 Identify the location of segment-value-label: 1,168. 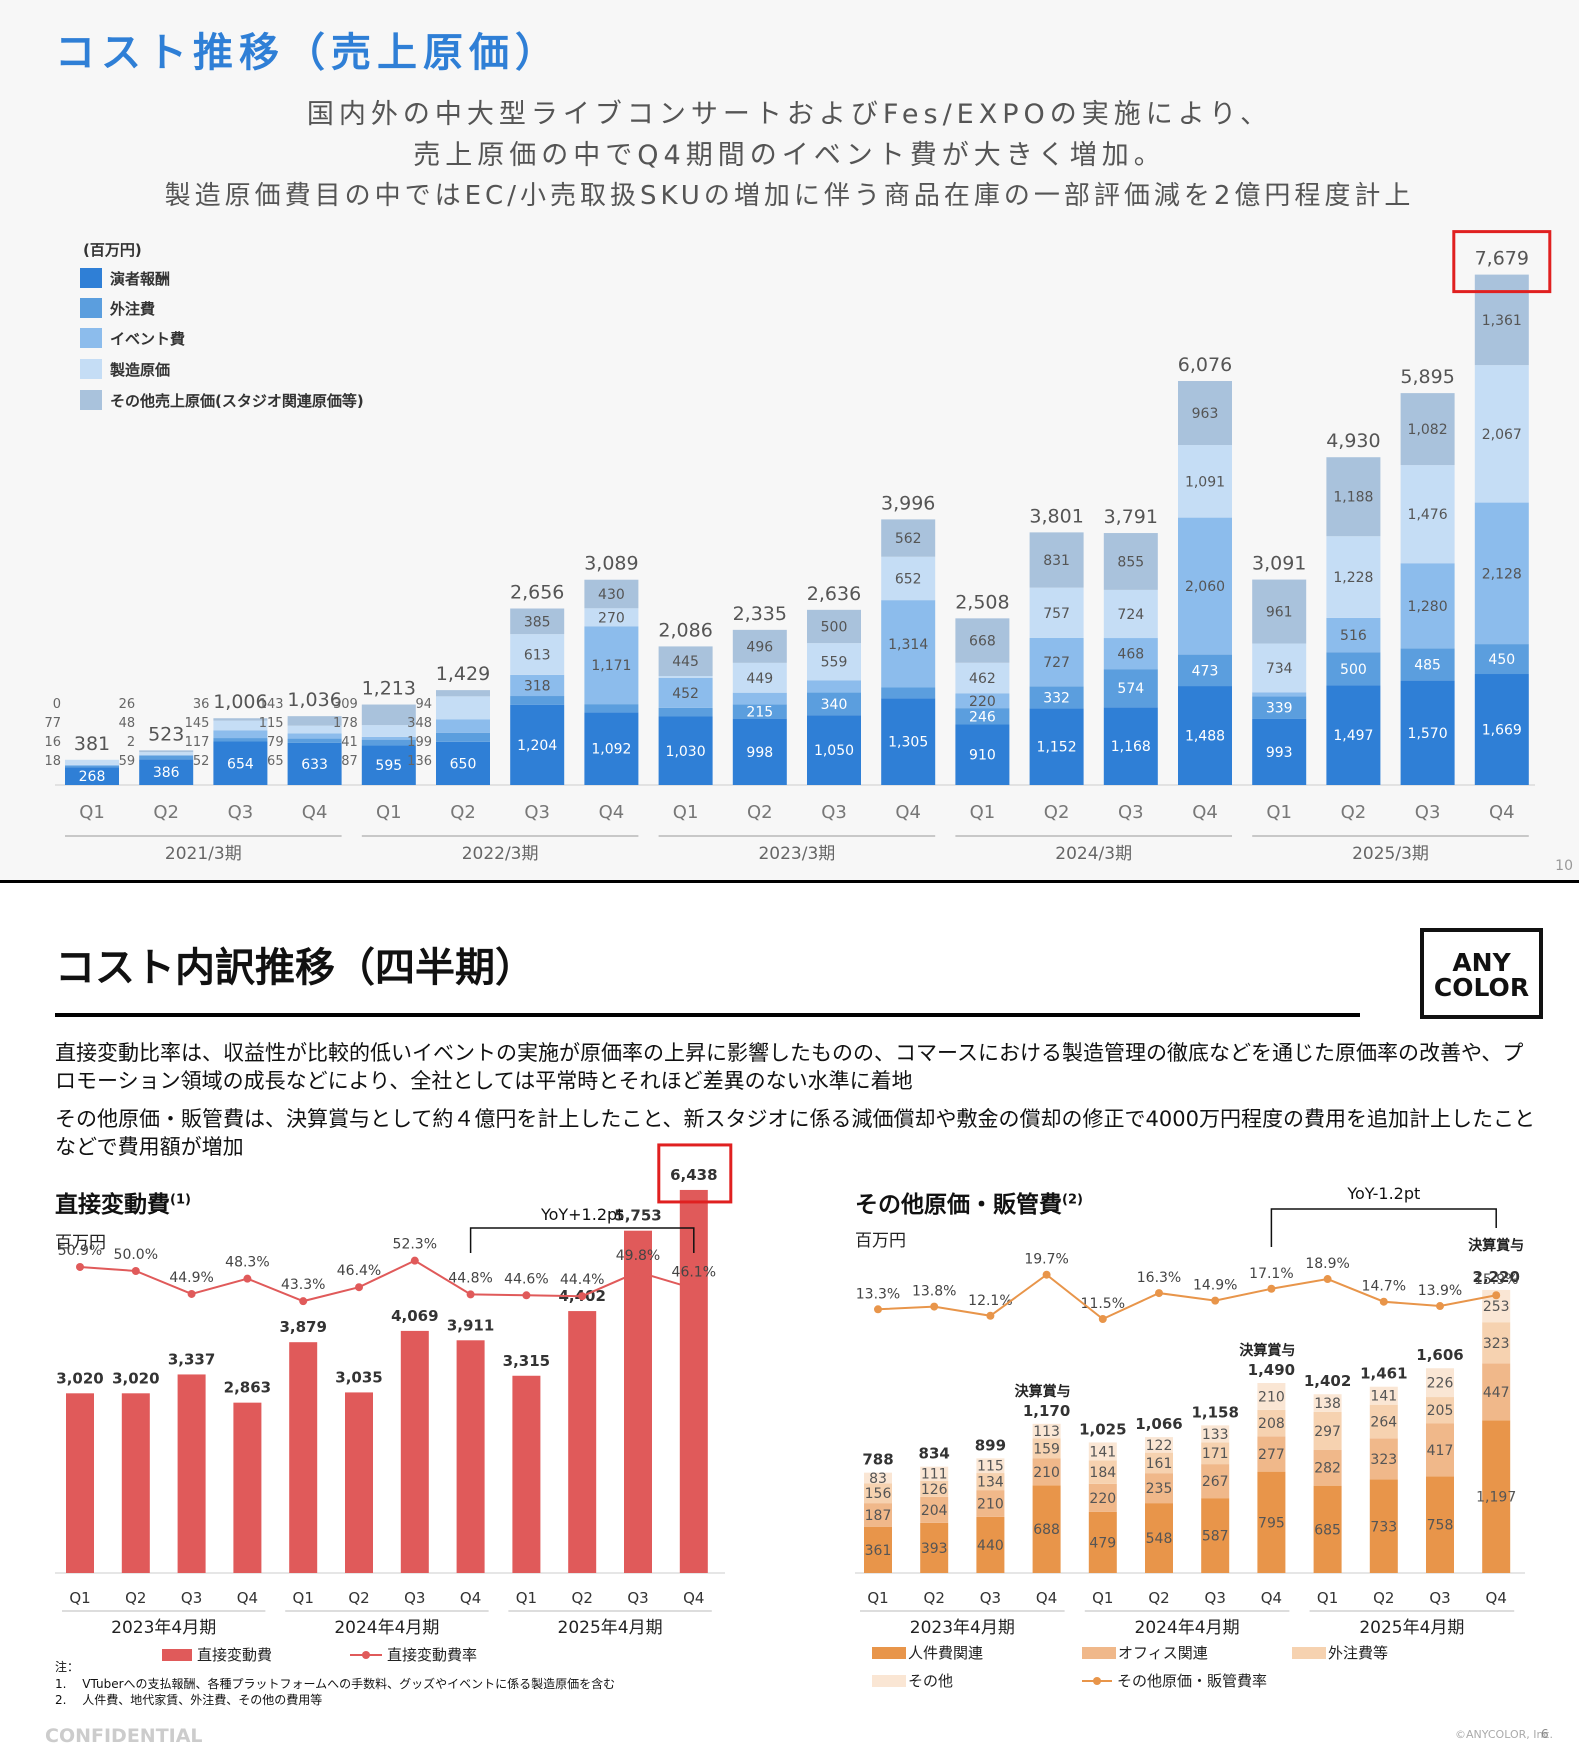
(1131, 747).